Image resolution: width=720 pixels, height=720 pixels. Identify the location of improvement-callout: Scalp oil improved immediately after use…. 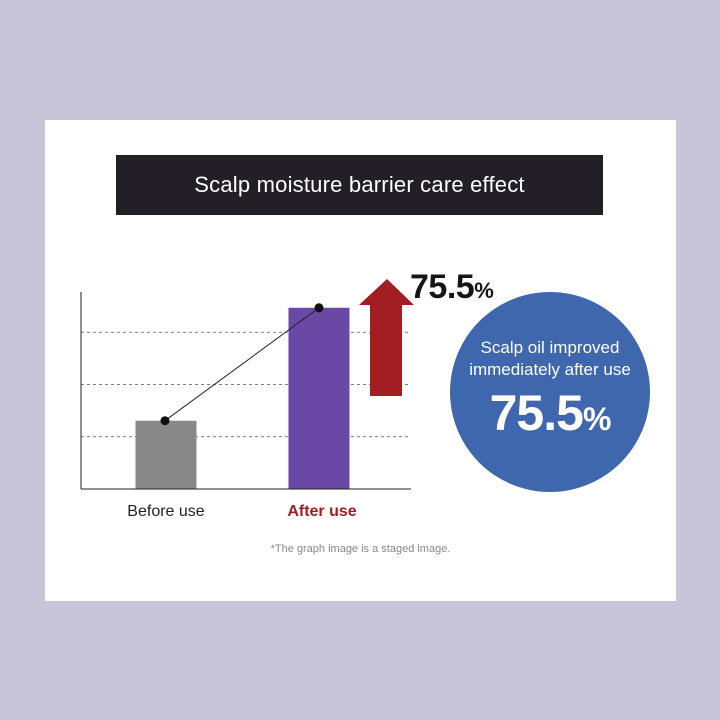
(550, 392).